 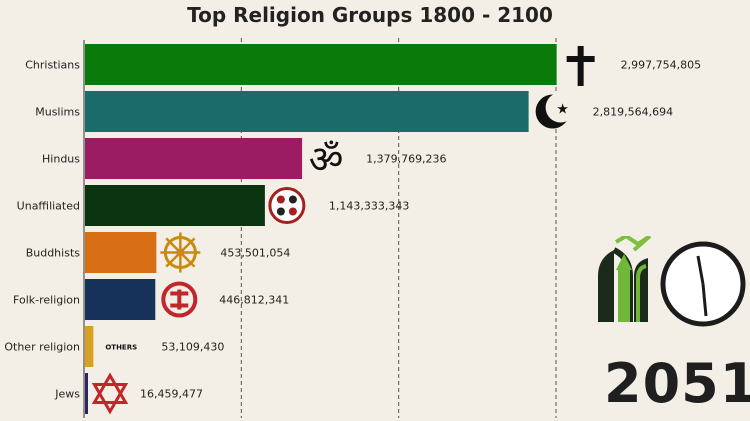 What do you see at coordinates (406, 159) in the screenshot?
I see `value-label: 1,379,769,236` at bounding box center [406, 159].